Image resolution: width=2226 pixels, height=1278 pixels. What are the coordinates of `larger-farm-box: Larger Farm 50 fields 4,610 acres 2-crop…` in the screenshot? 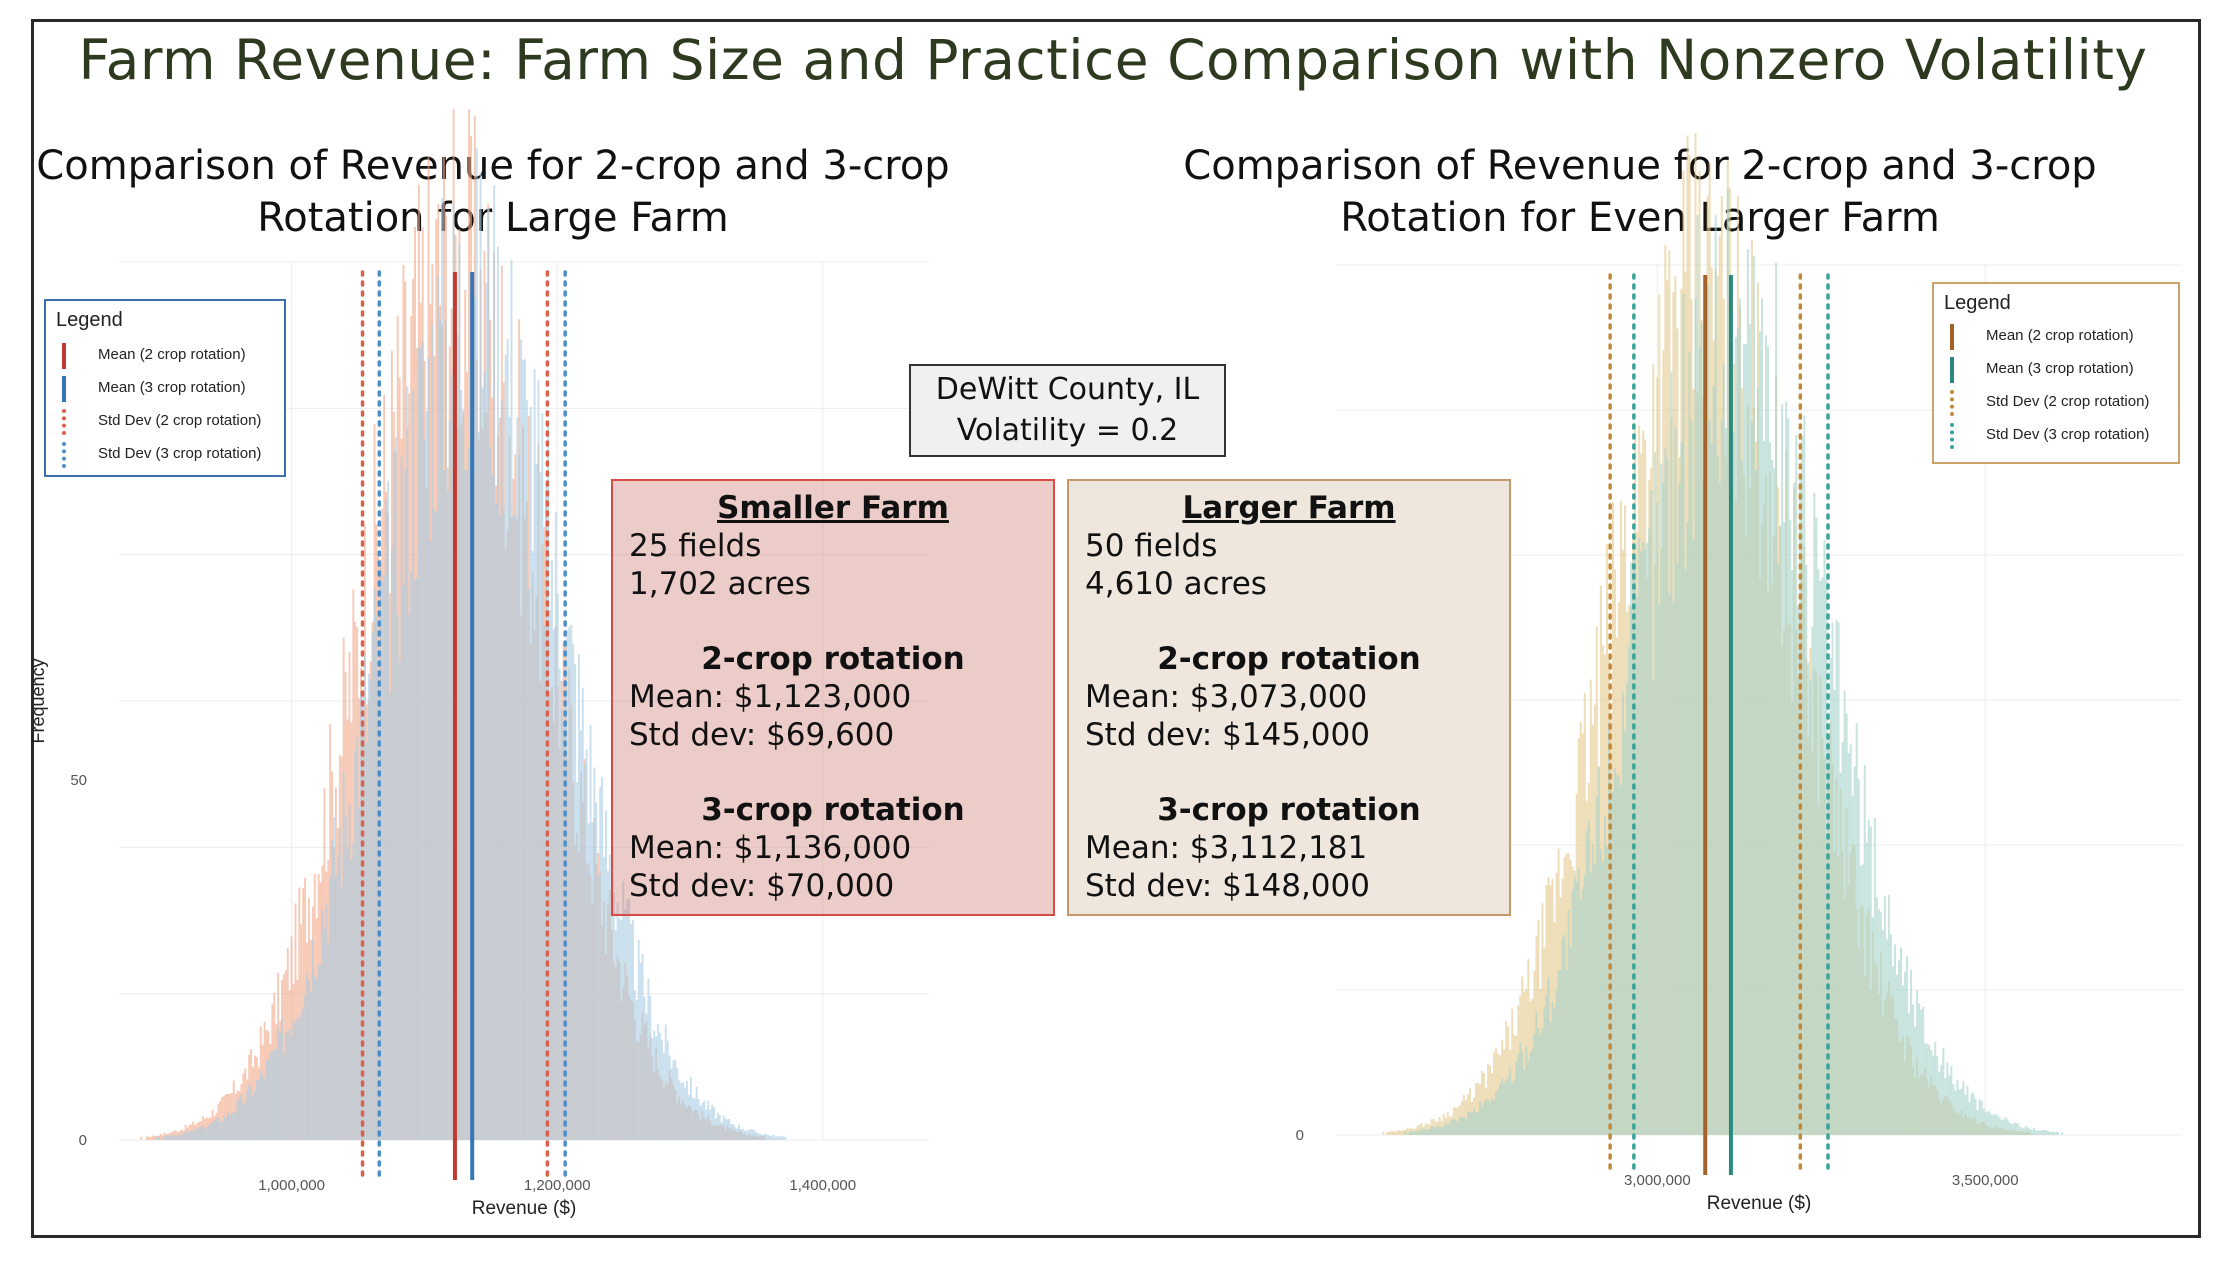 It's located at (1289, 697).